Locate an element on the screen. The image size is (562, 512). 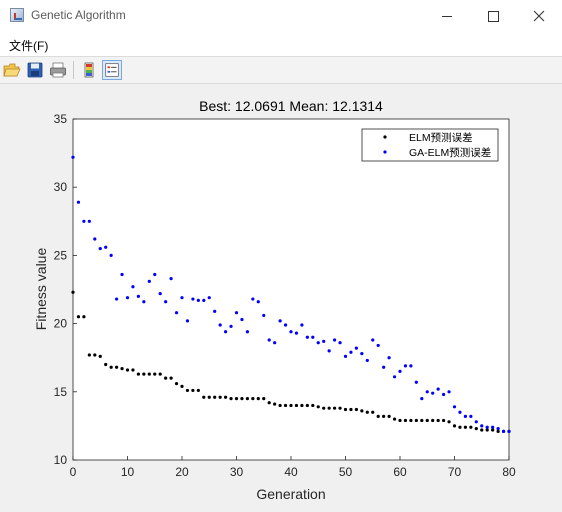
legend-icon is located at coordinates (112, 70).